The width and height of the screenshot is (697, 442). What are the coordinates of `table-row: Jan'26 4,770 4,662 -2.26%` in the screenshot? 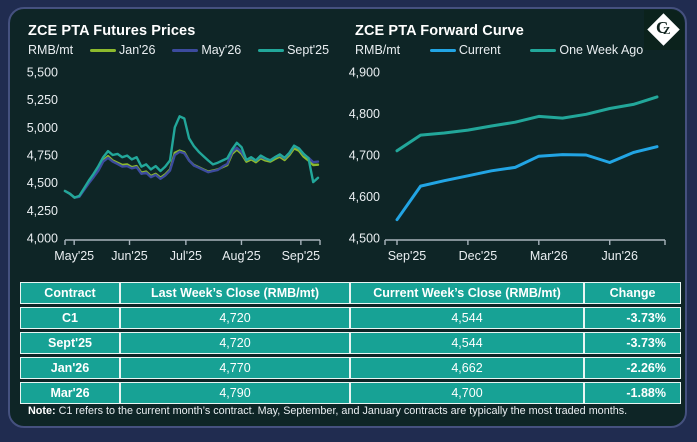 It's located at (350, 368).